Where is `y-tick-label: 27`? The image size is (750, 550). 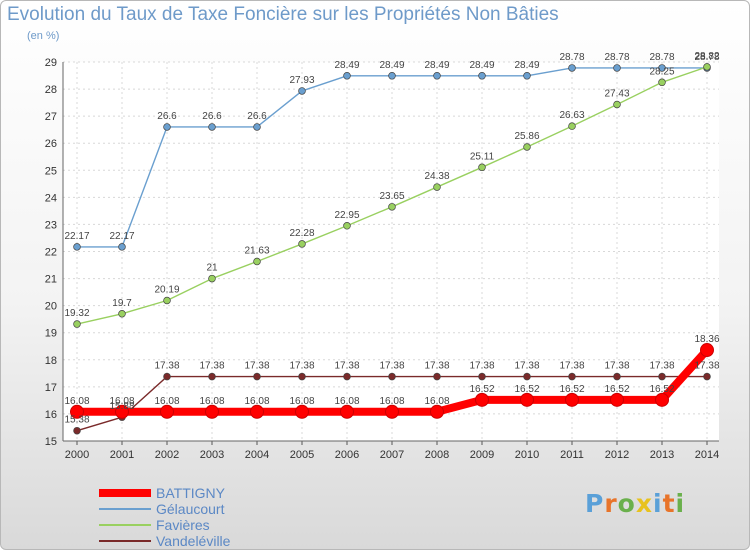 y-tick-label: 27 is located at coordinates (51, 117).